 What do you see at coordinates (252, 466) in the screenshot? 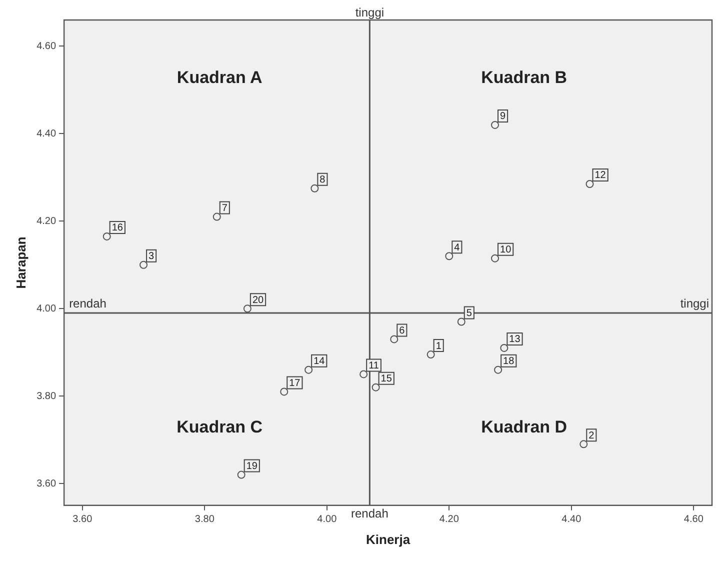
I see `annotation: 19` at bounding box center [252, 466].